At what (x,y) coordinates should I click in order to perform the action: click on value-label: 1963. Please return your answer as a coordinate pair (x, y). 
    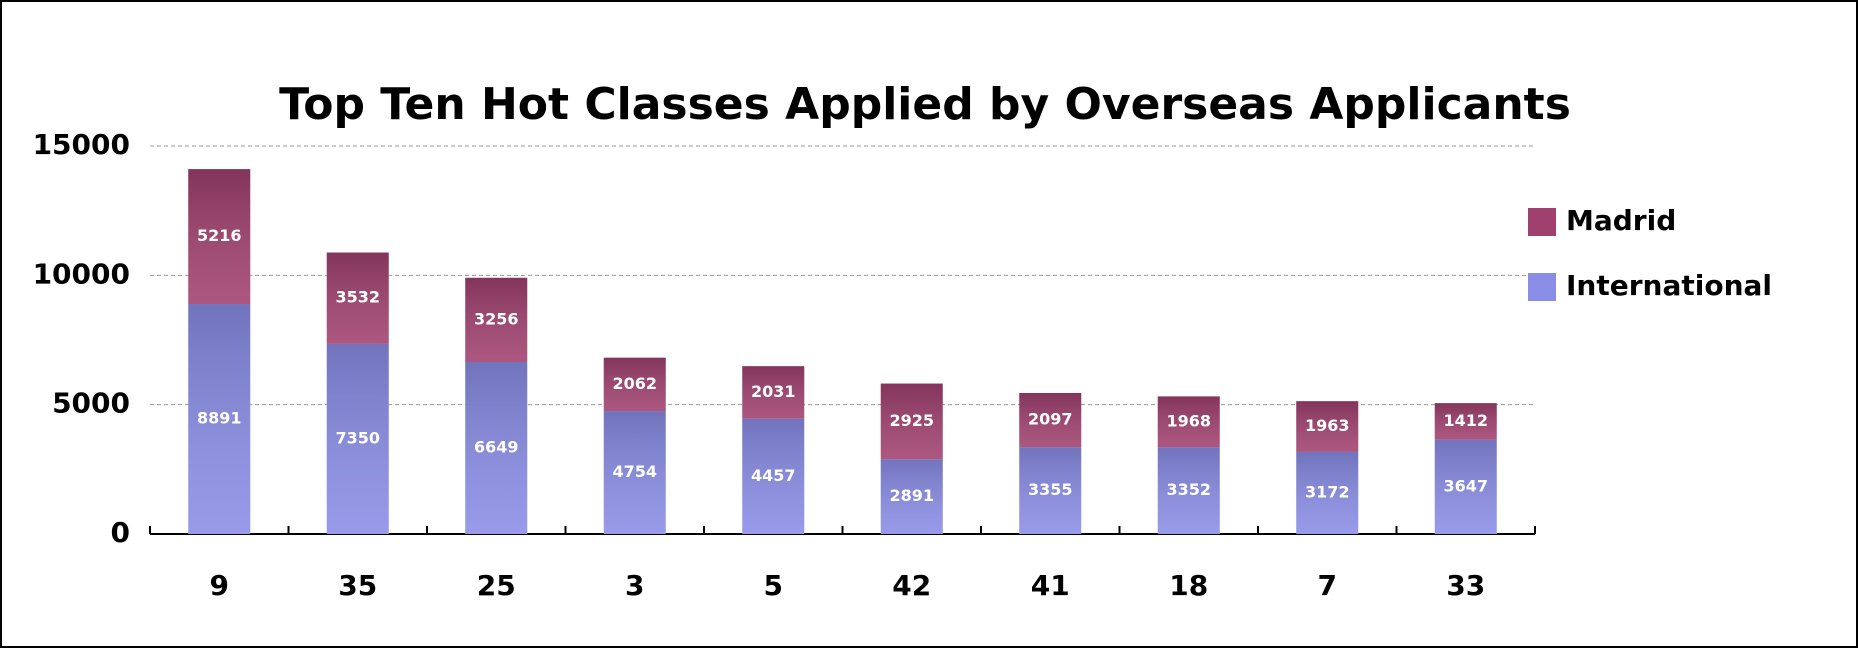
    Looking at the image, I should click on (1327, 425).